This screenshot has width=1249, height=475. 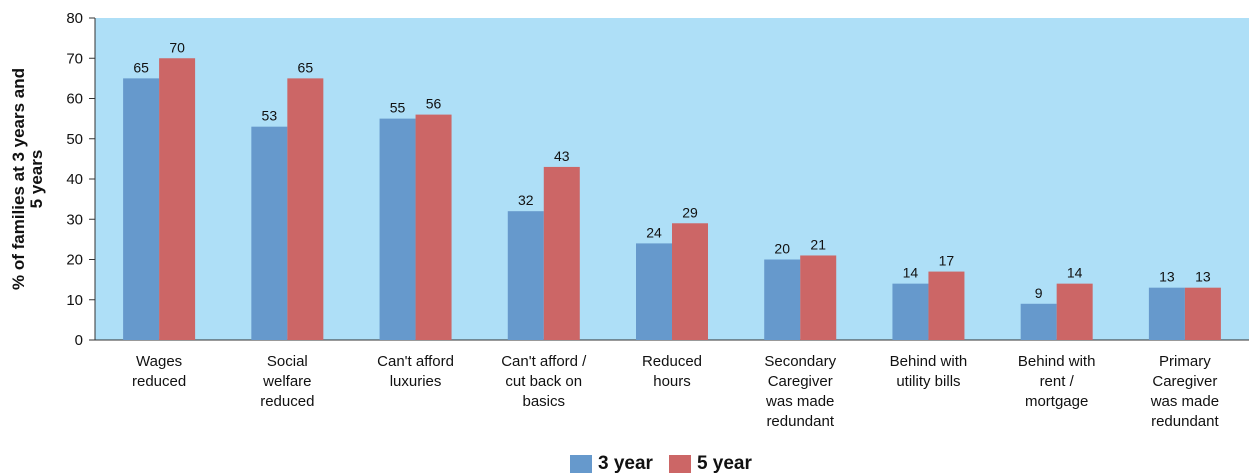 I want to click on x-category-label: Can't afford, so click(x=415, y=361).